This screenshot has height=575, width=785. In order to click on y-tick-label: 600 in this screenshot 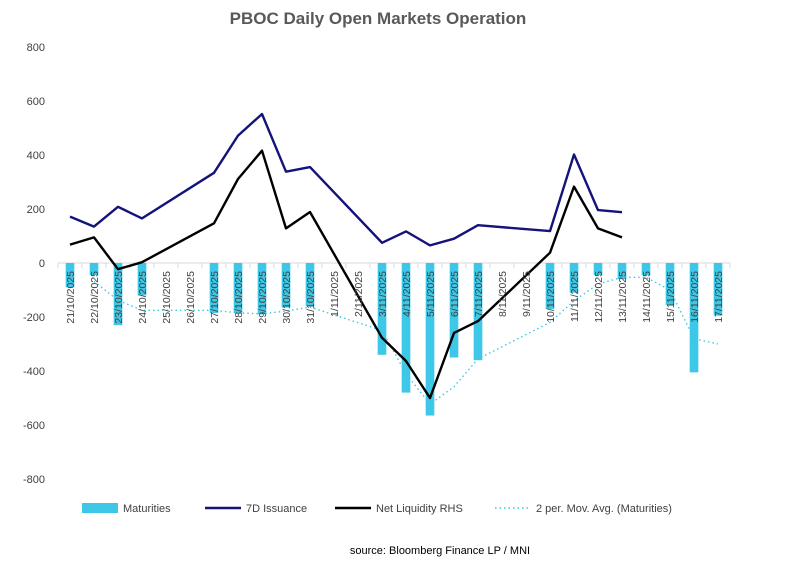, I will do `click(36, 102)`.